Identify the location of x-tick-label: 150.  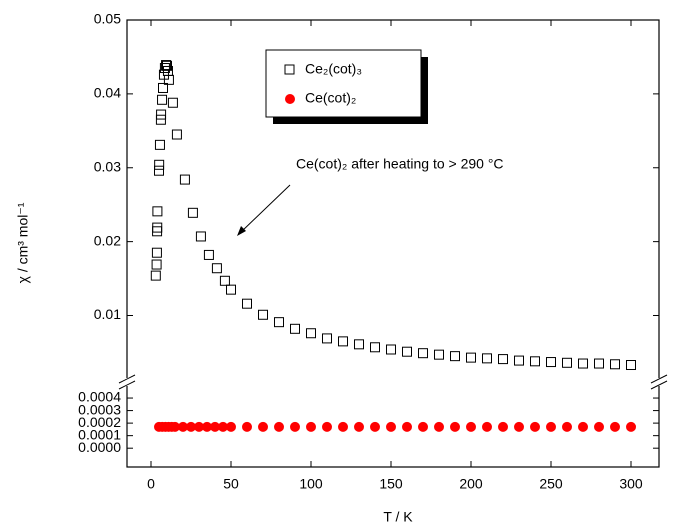
(391, 484).